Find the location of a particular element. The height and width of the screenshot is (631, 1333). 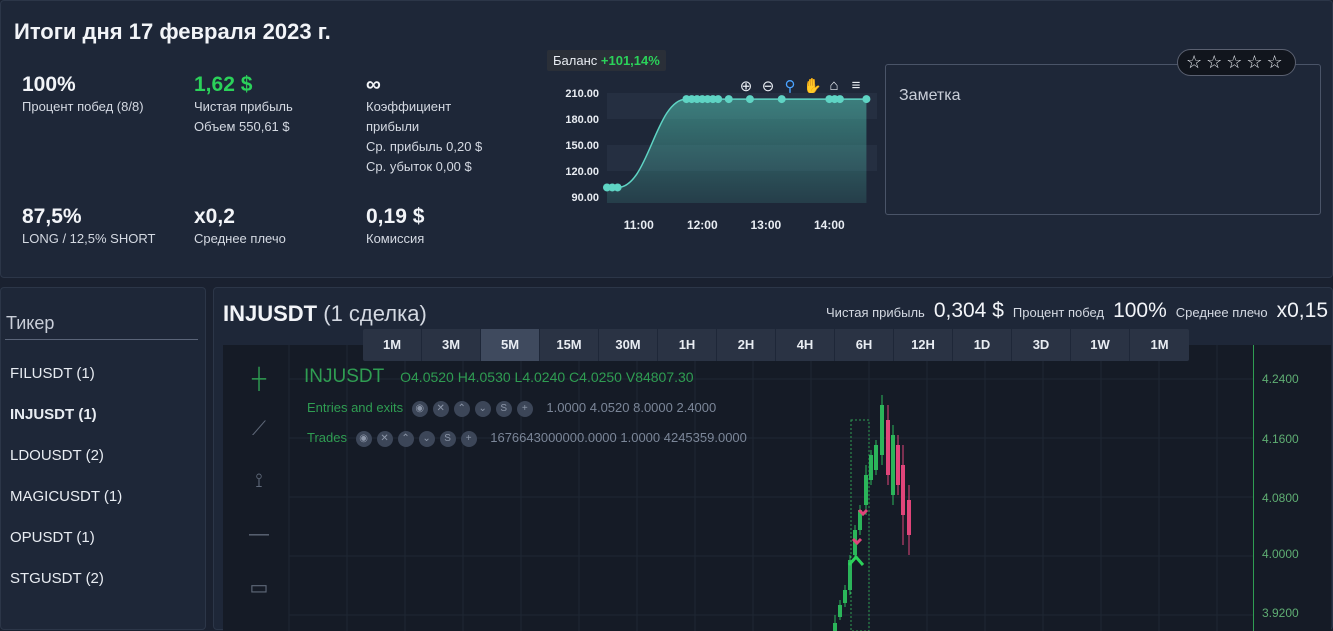

timeframe-1h: 1H is located at coordinates (687, 345).